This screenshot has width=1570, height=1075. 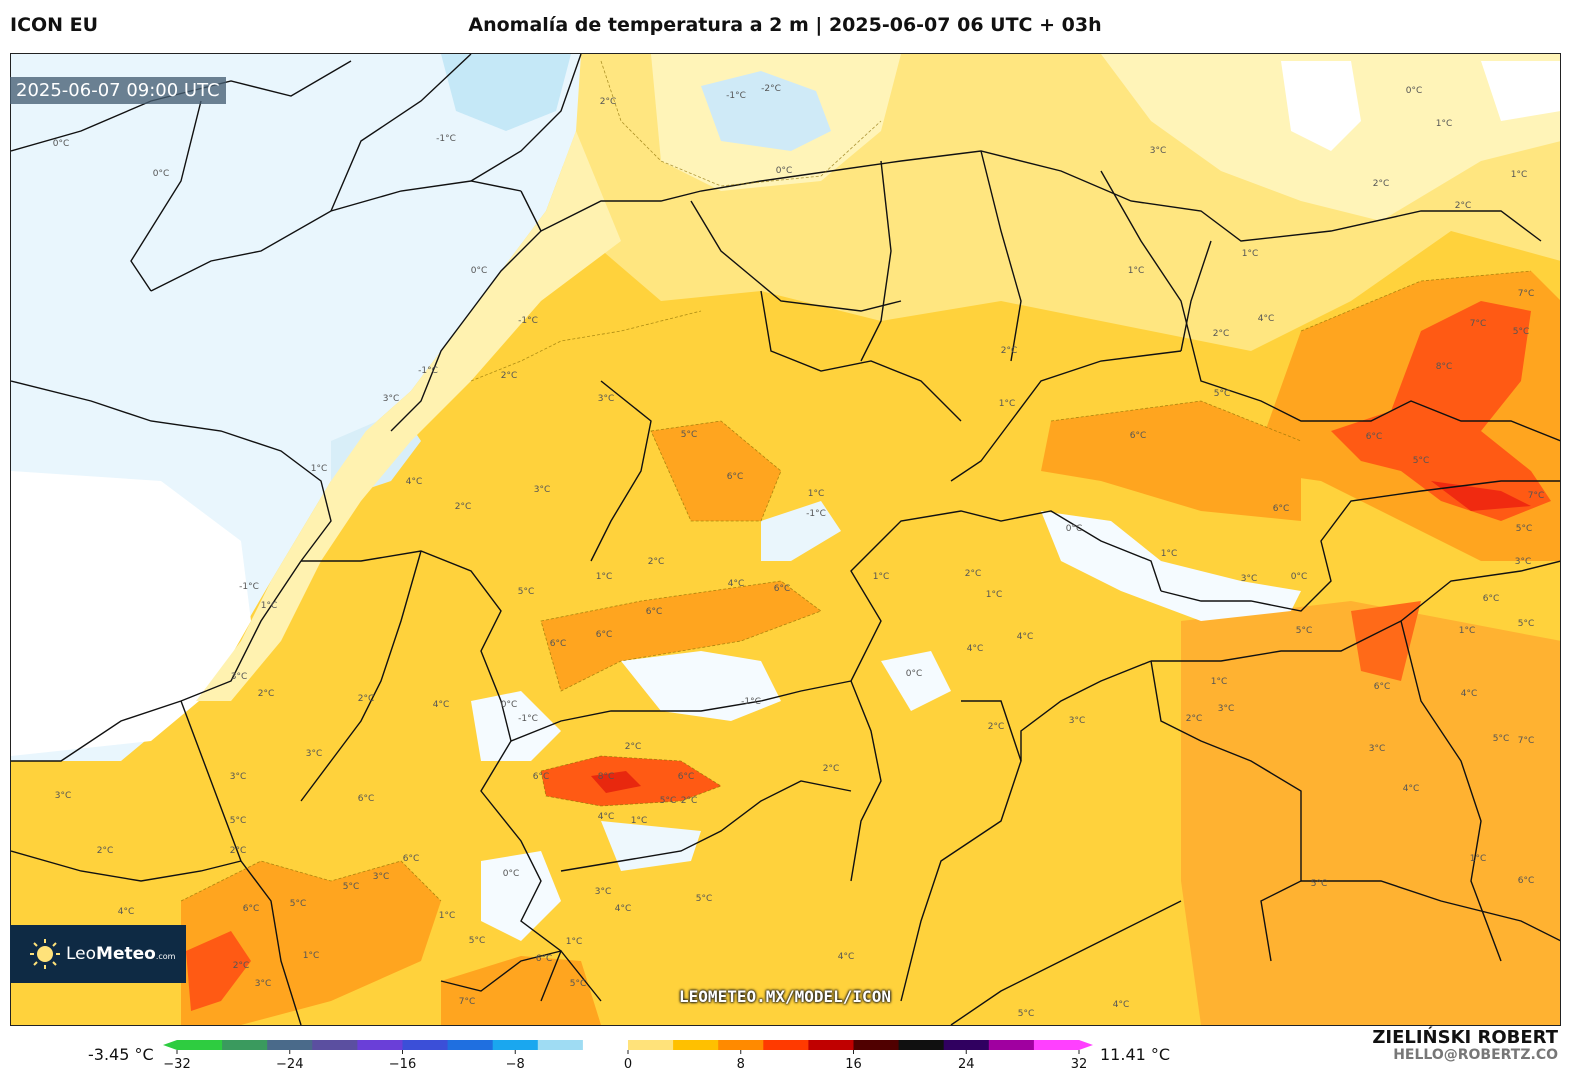 I want to click on field-red-east2, so click(x=1386, y=641).